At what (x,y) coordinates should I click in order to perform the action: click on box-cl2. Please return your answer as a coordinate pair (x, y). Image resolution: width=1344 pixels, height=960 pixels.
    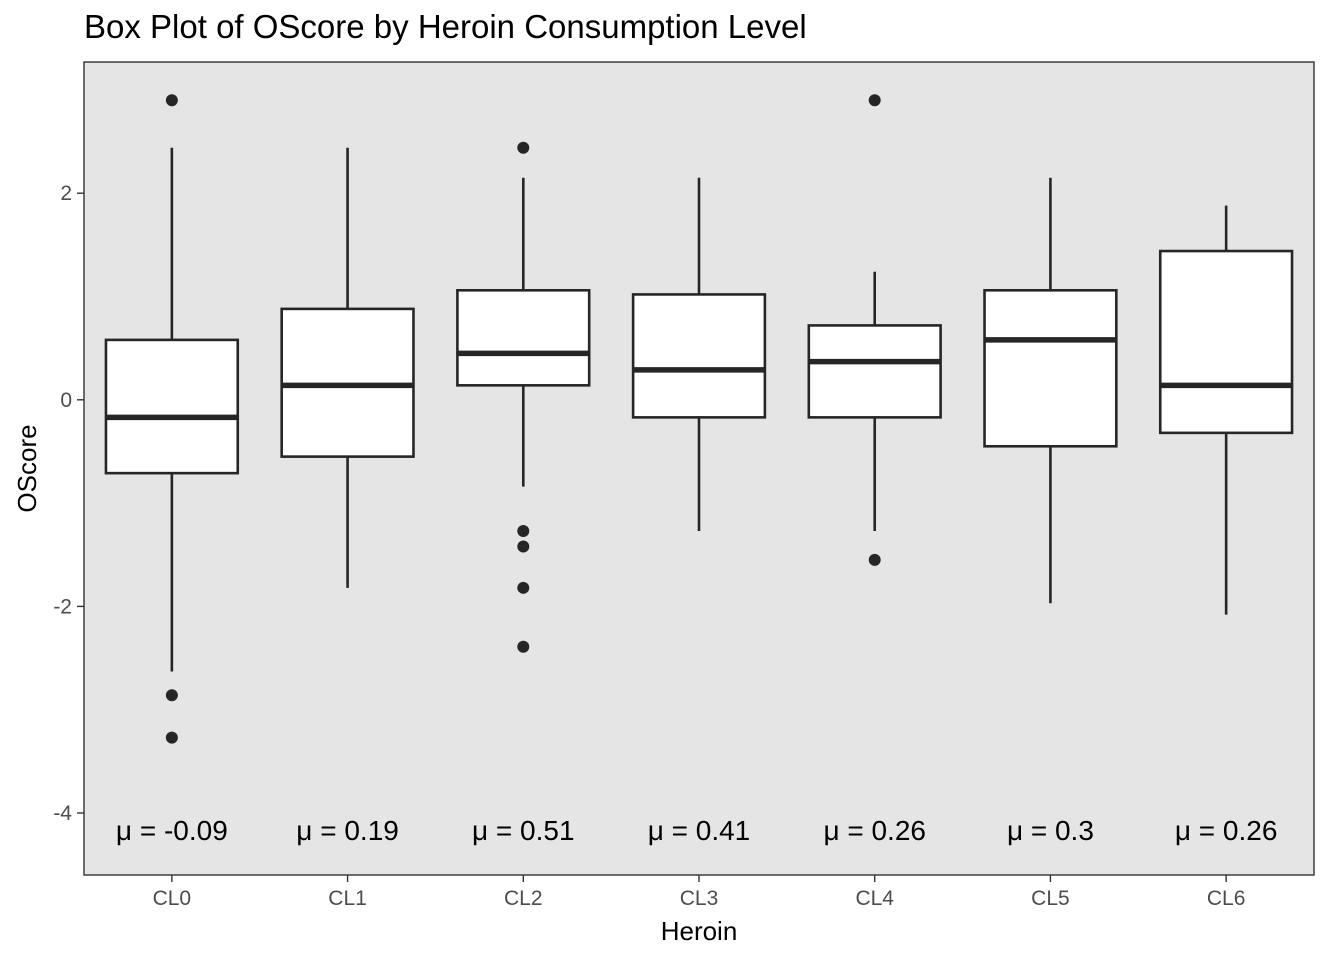
    Looking at the image, I should click on (523, 397).